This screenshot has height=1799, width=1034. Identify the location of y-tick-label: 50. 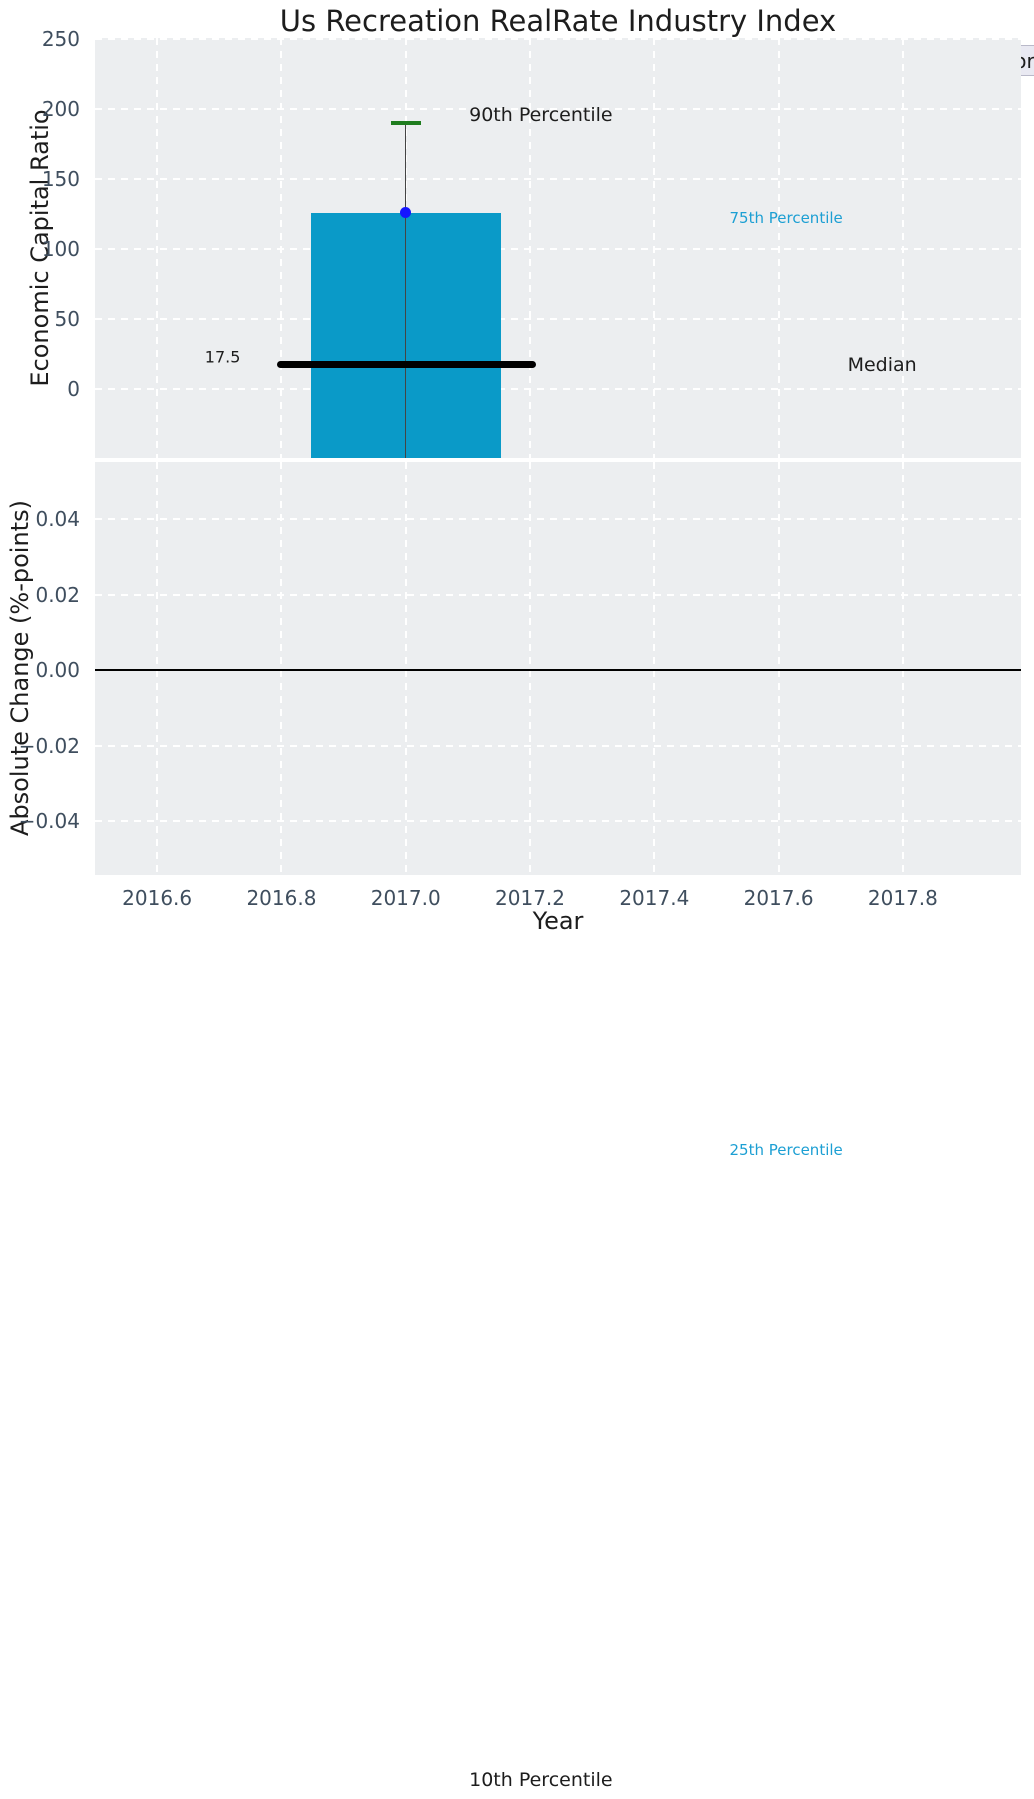
(67, 318).